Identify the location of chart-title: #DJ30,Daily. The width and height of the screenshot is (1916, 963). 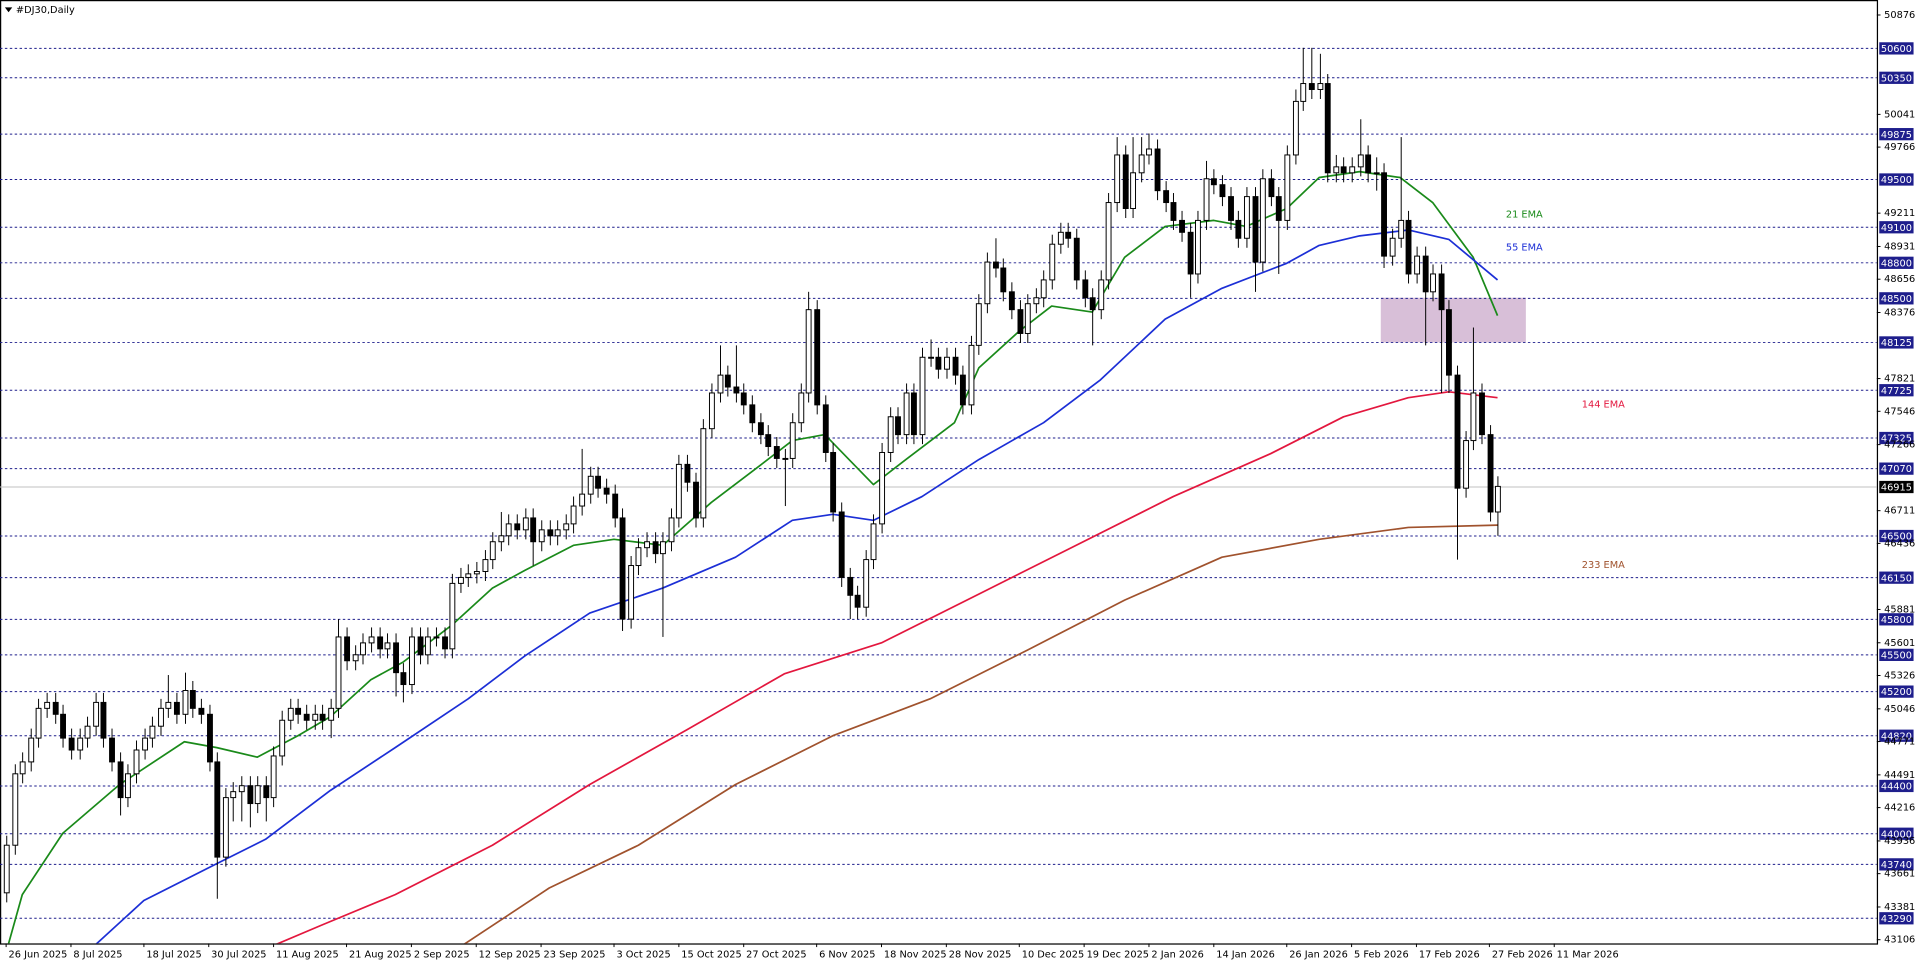
(45, 10).